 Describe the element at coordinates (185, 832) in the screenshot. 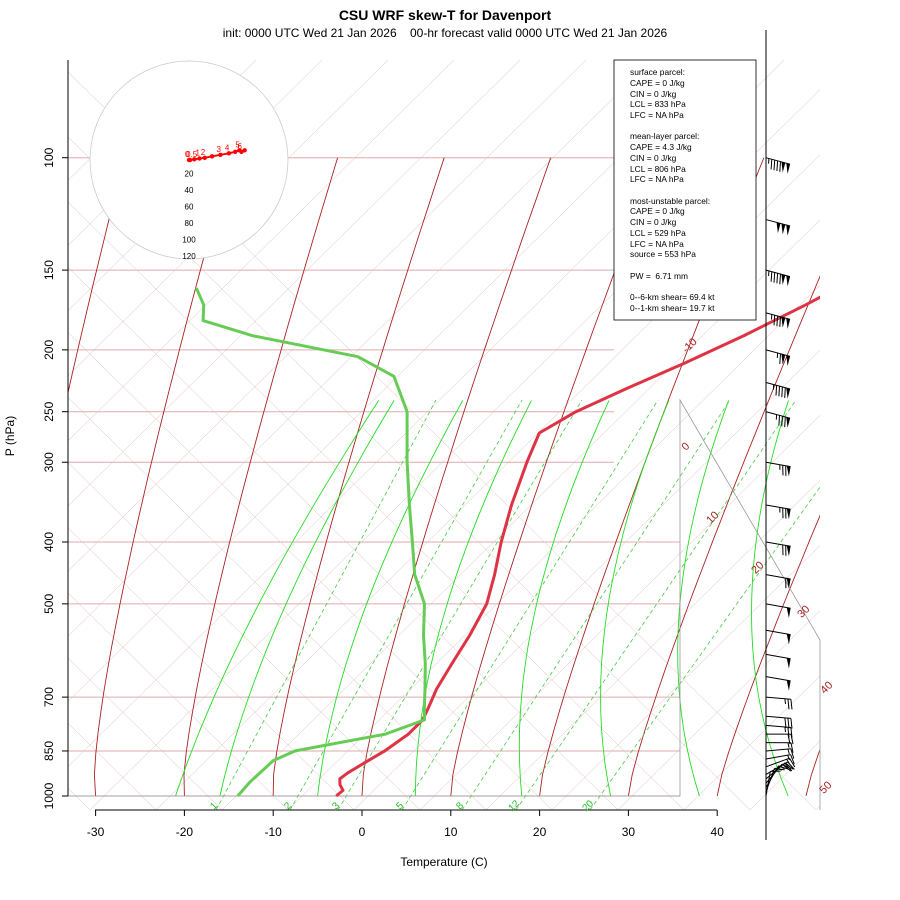

I see `x-tick-label: -20` at that location.